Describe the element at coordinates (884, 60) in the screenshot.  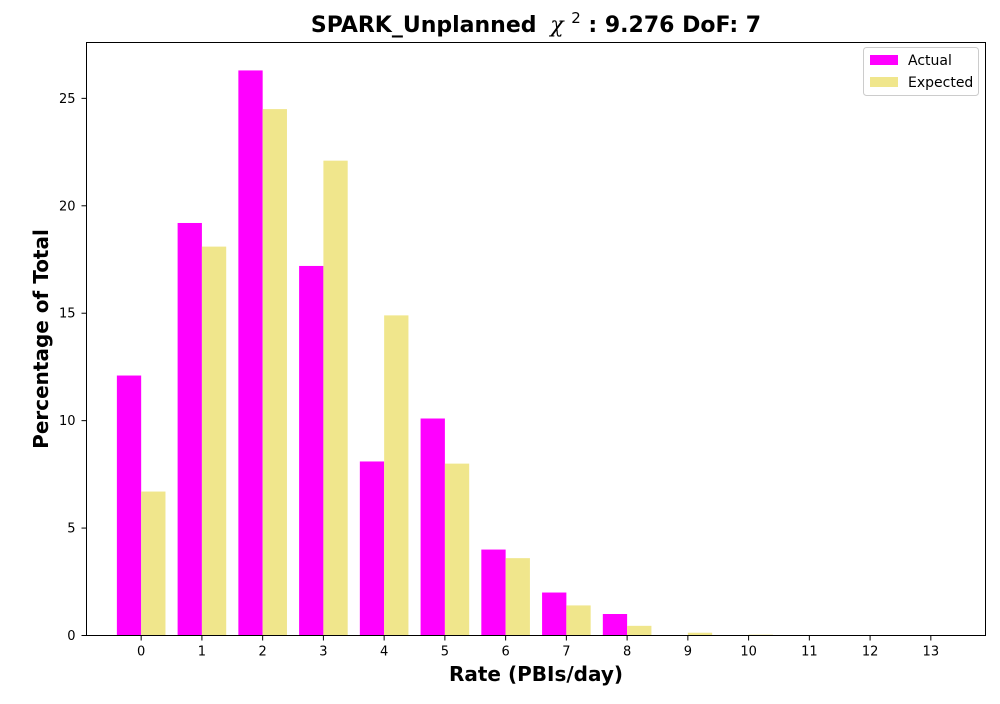
I see `legend-swatch-actual` at that location.